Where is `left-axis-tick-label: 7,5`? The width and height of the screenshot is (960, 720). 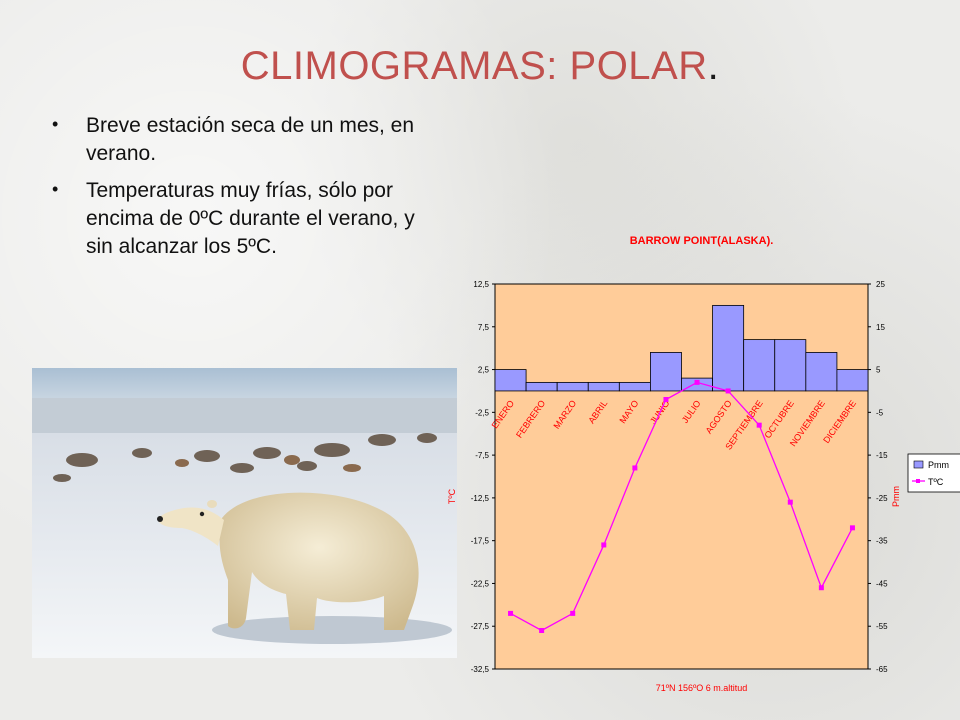 left-axis-tick-label: 7,5 is located at coordinates (484, 327).